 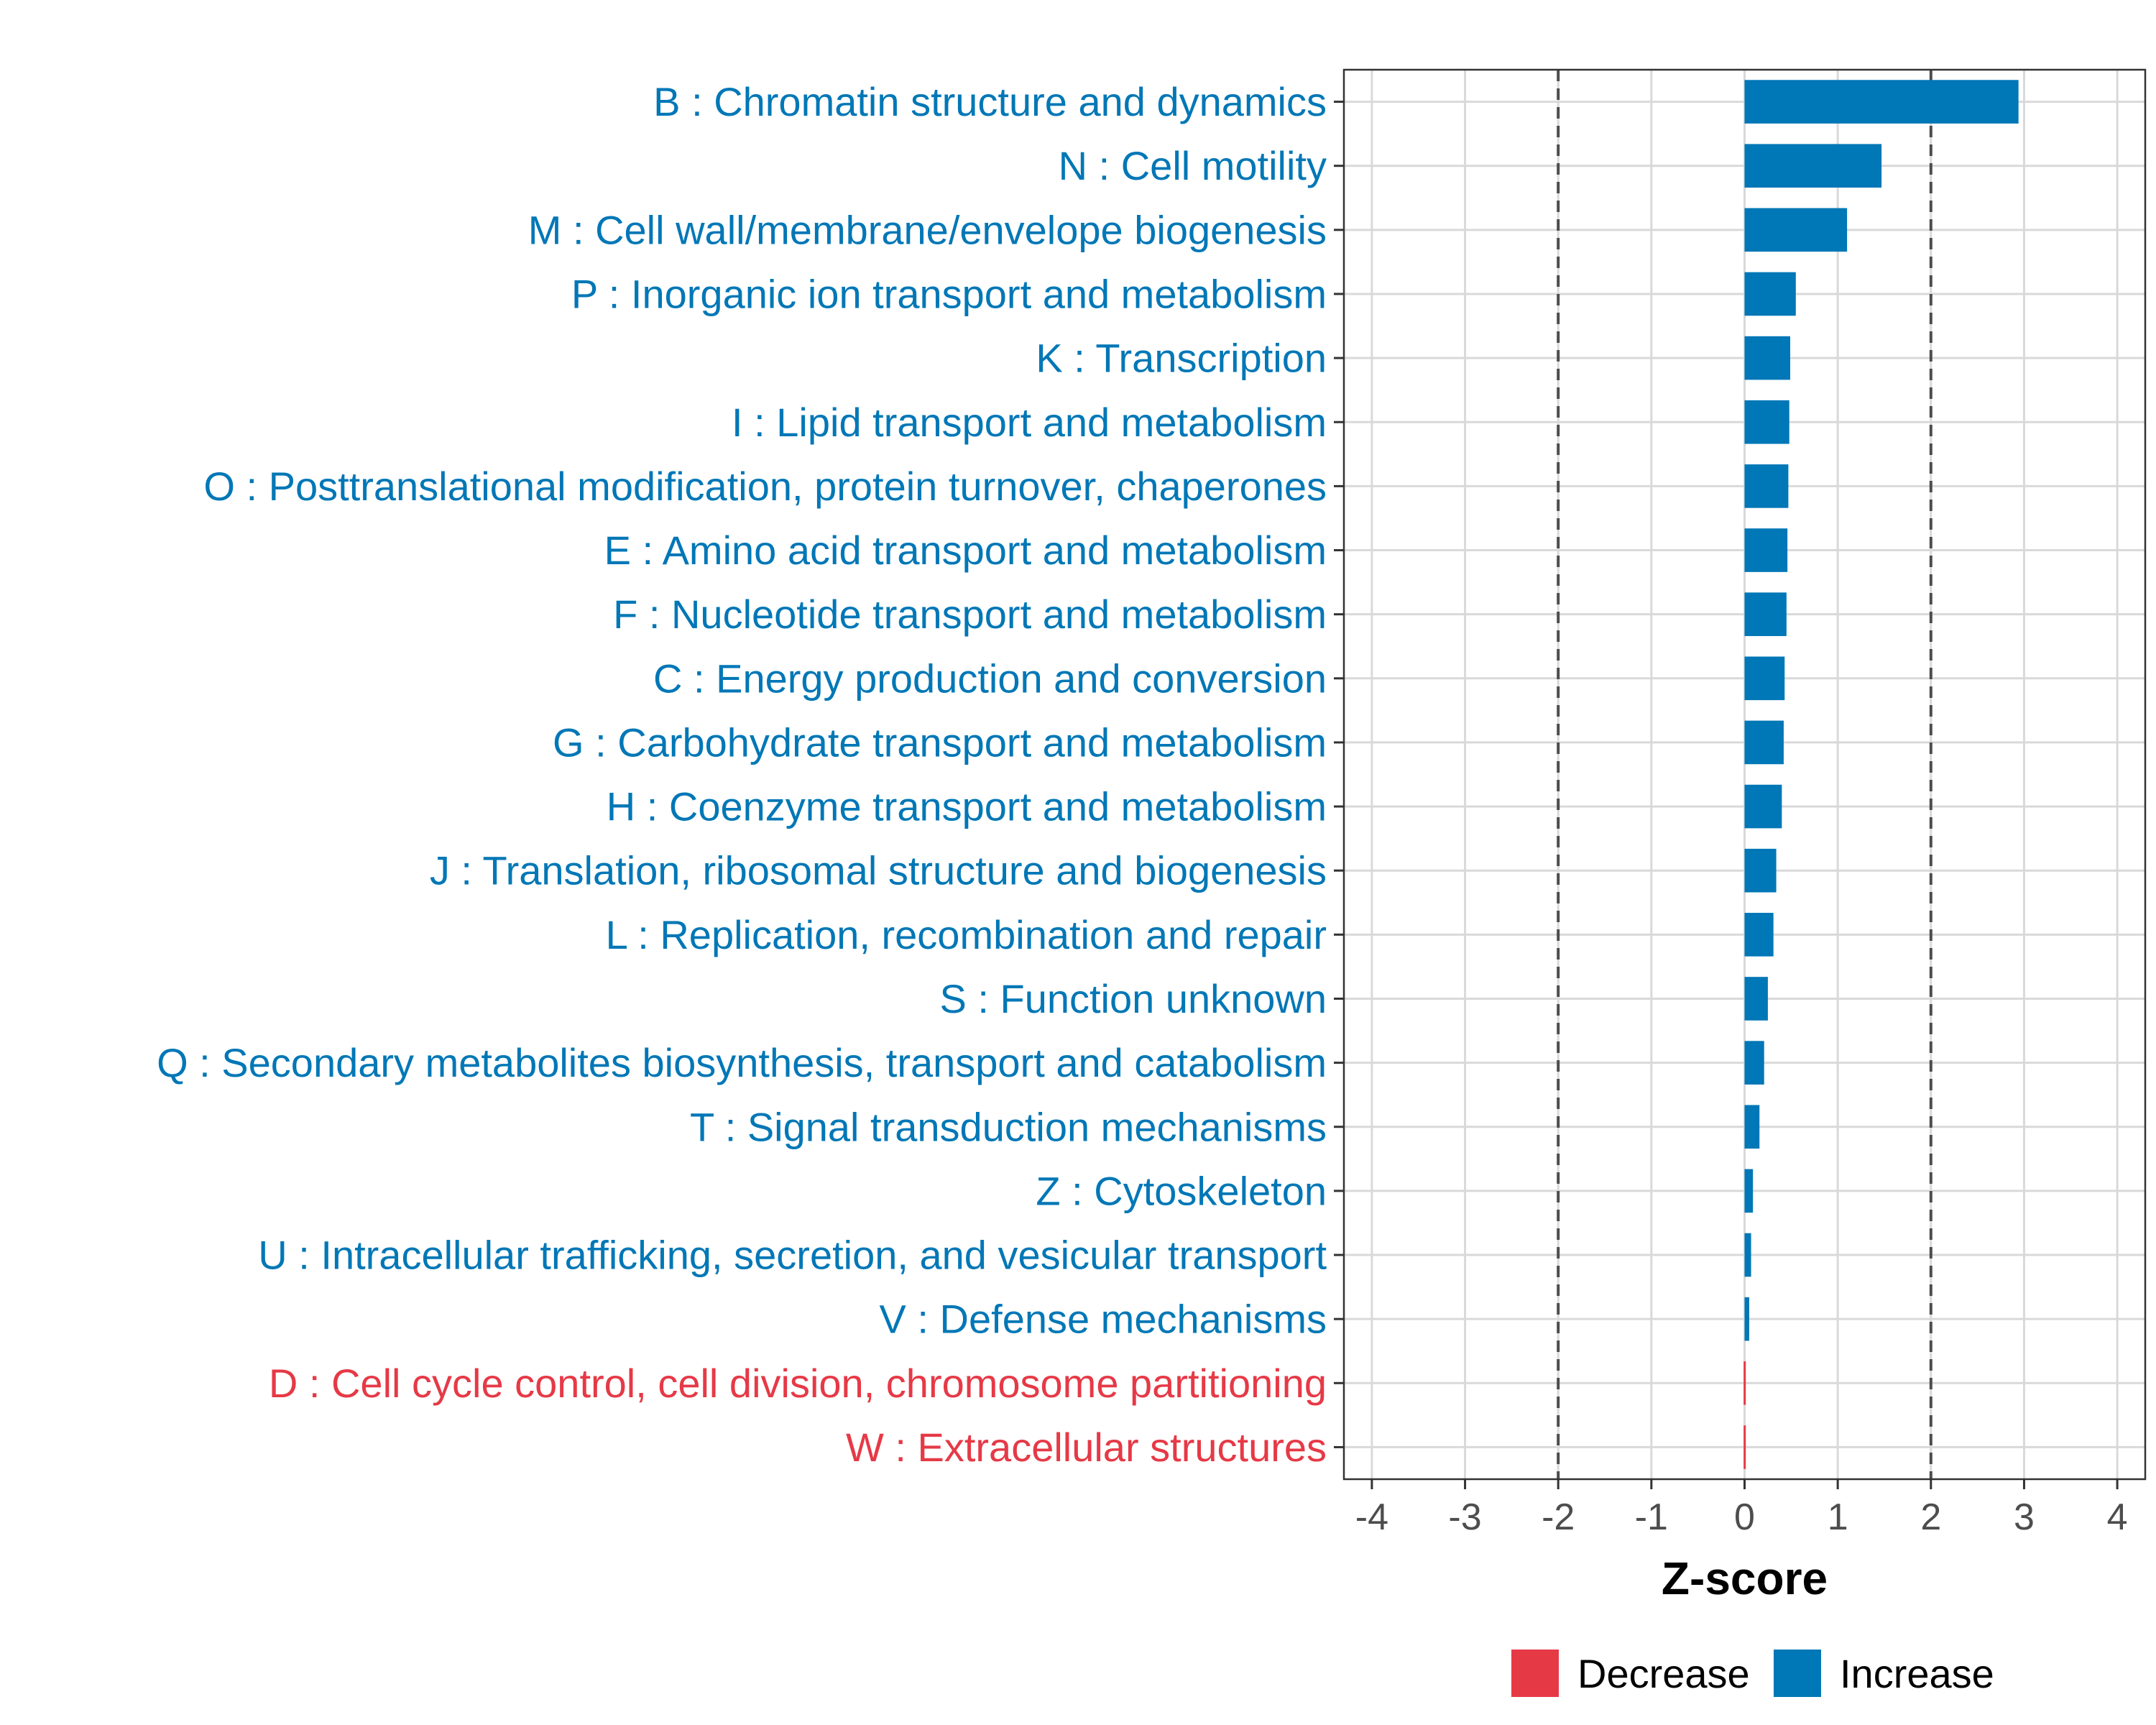 What do you see at coordinates (1086, 1447) in the screenshot?
I see `category-label: W : Extracellular structures` at bounding box center [1086, 1447].